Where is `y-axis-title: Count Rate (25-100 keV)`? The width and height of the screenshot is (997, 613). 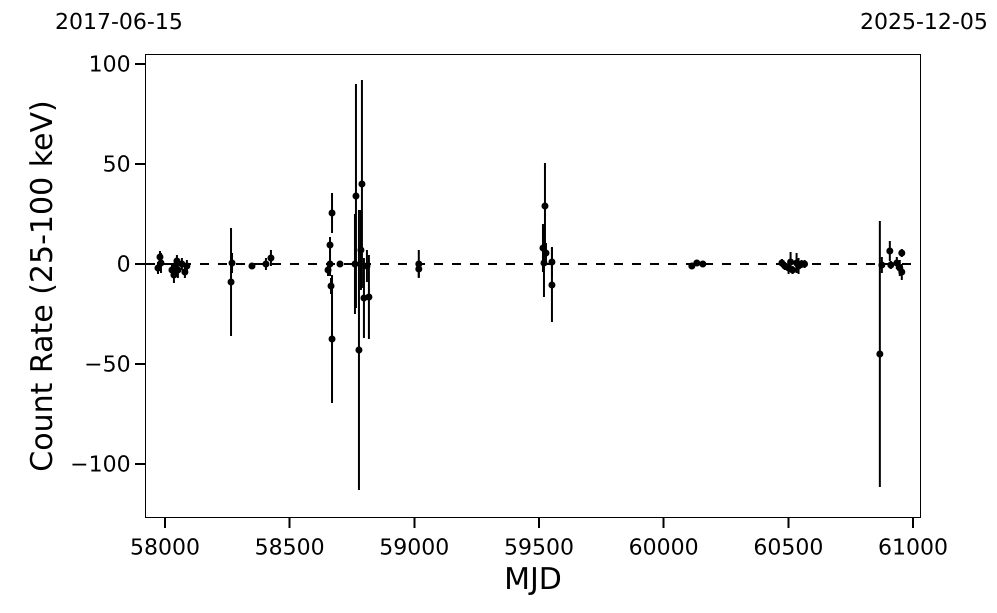
y-axis-title: Count Rate (25-100 keV) is located at coordinates (42, 286).